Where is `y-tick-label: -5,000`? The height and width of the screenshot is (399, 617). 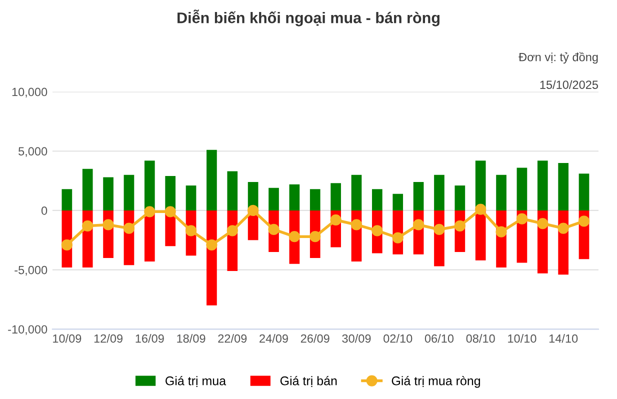 y-tick-label: -5,000 is located at coordinates (31, 271).